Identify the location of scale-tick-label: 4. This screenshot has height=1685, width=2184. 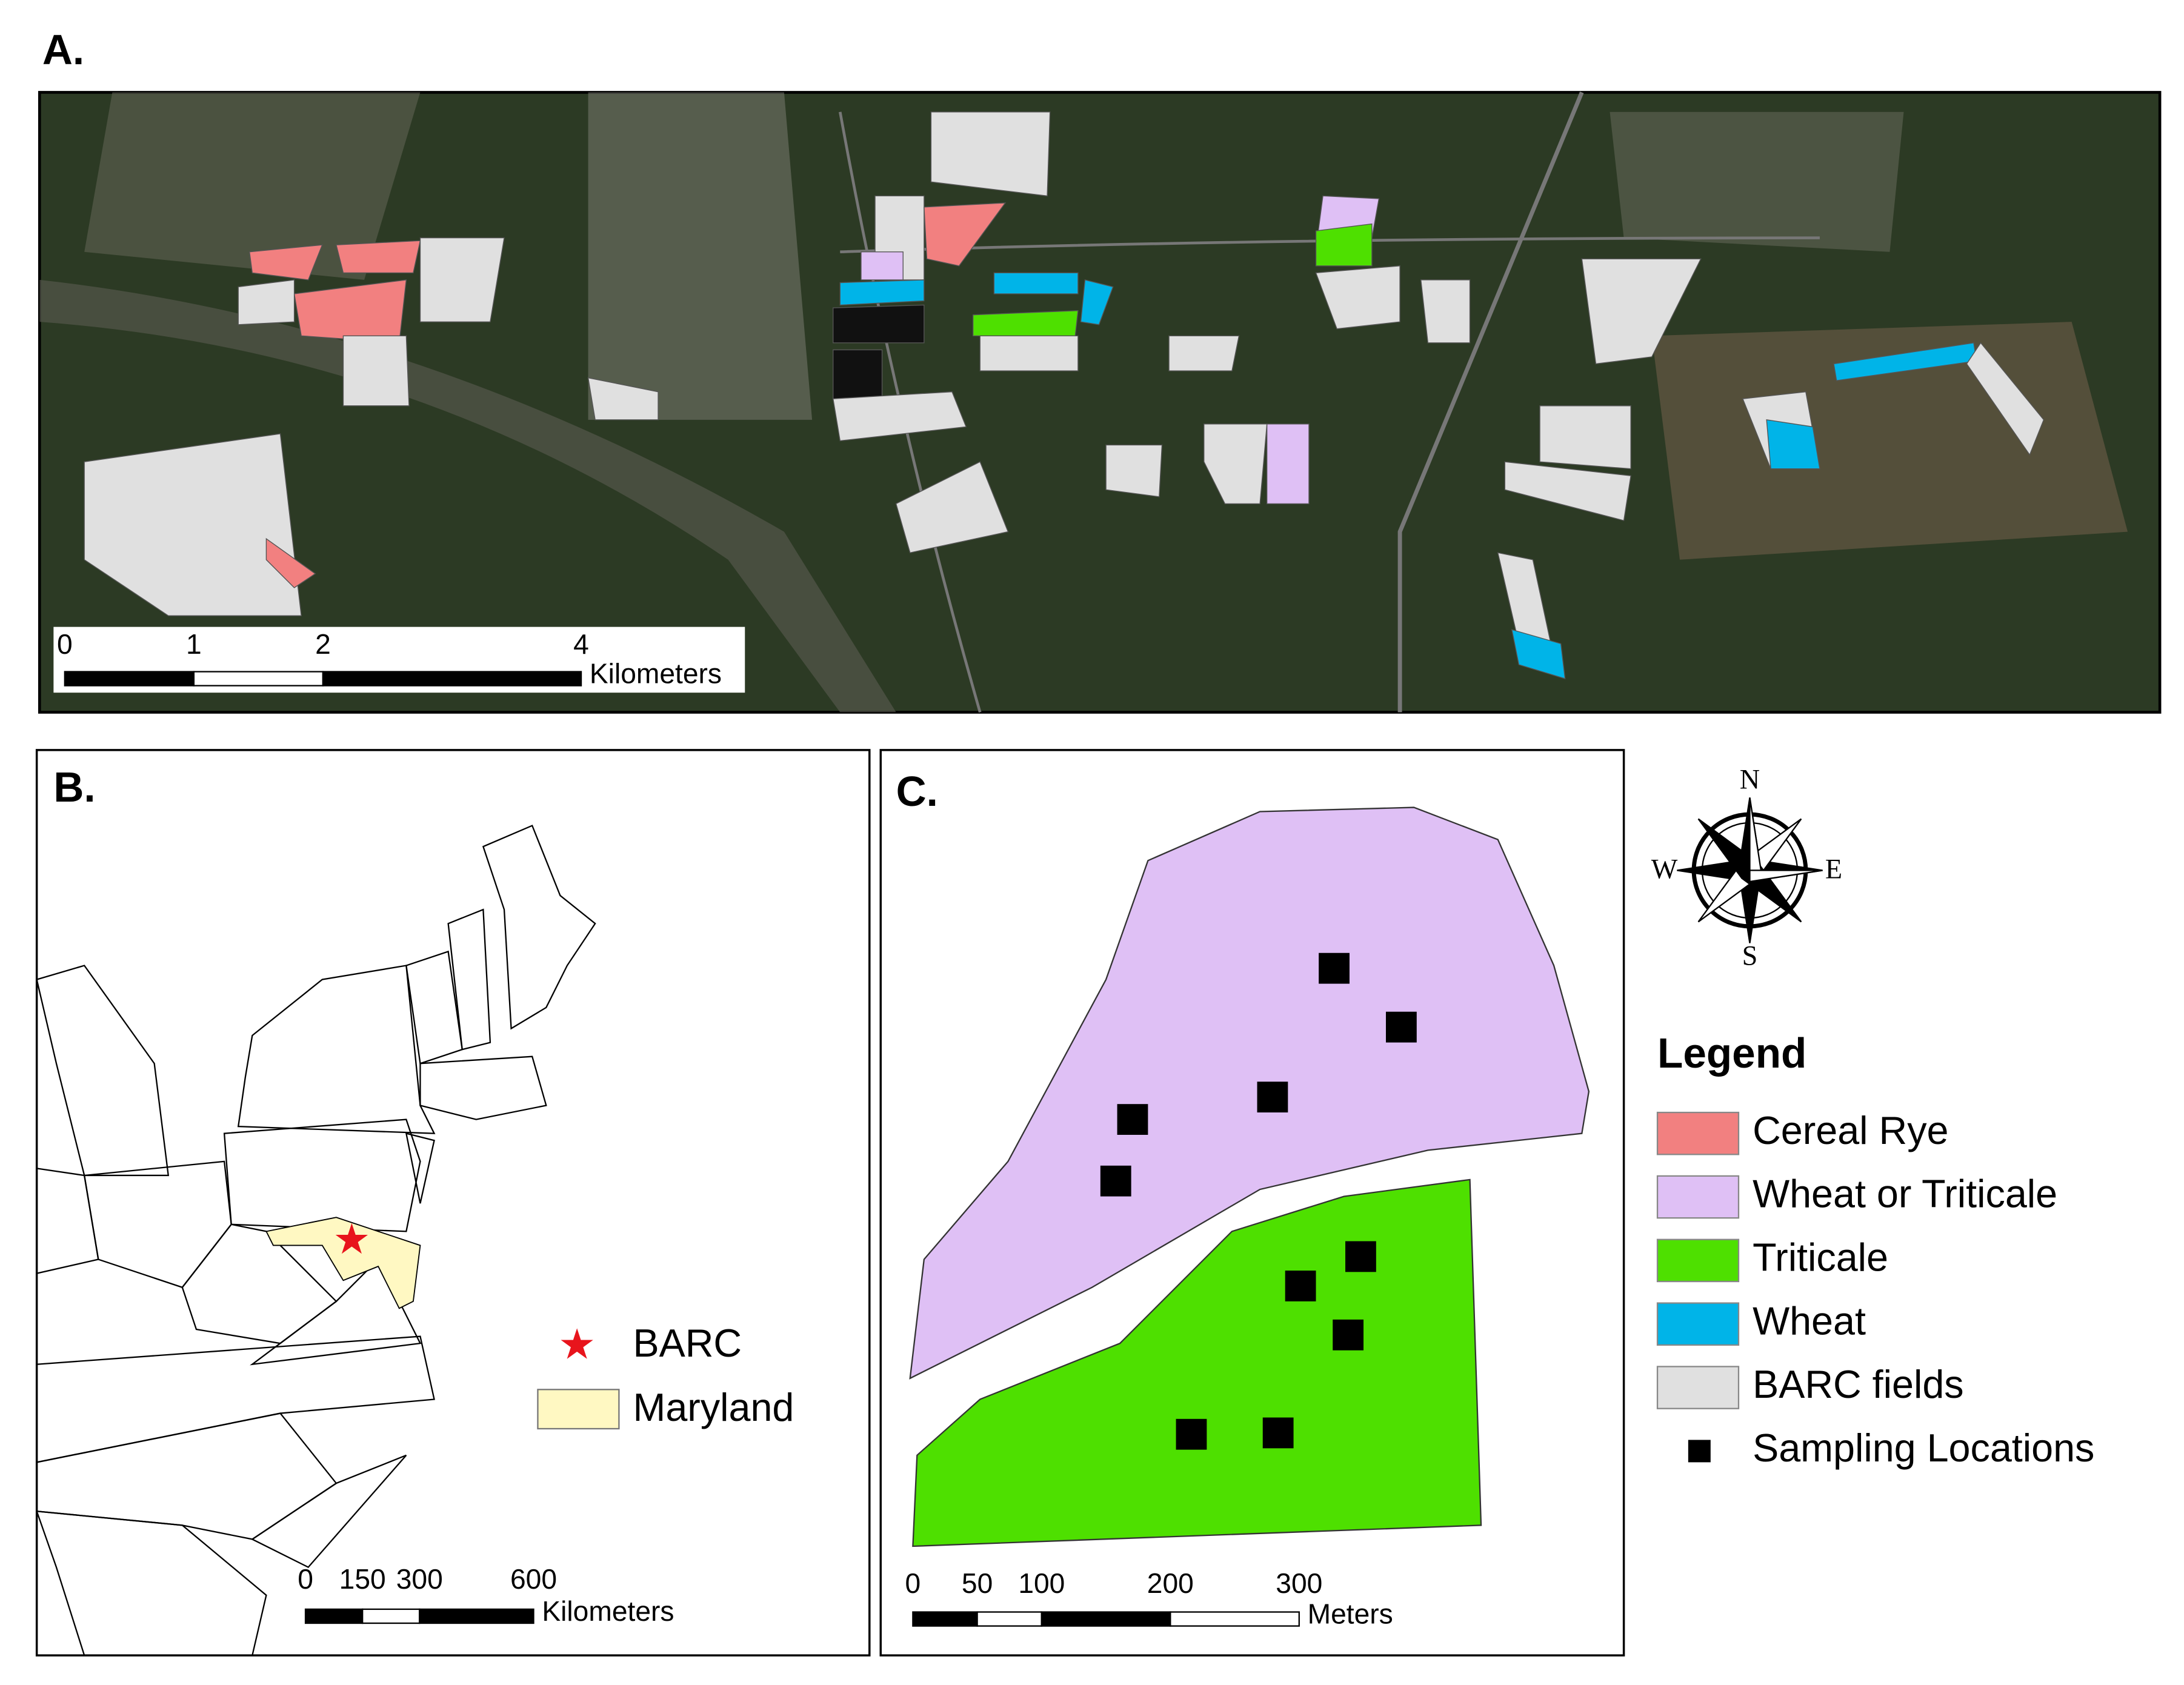
(581, 644).